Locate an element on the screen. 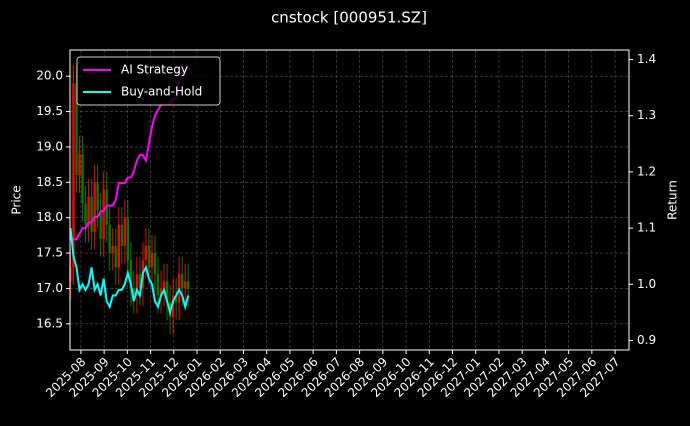 Image resolution: width=690 pixels, height=426 pixels. y2-tick-label: 1.4 is located at coordinates (646, 59).